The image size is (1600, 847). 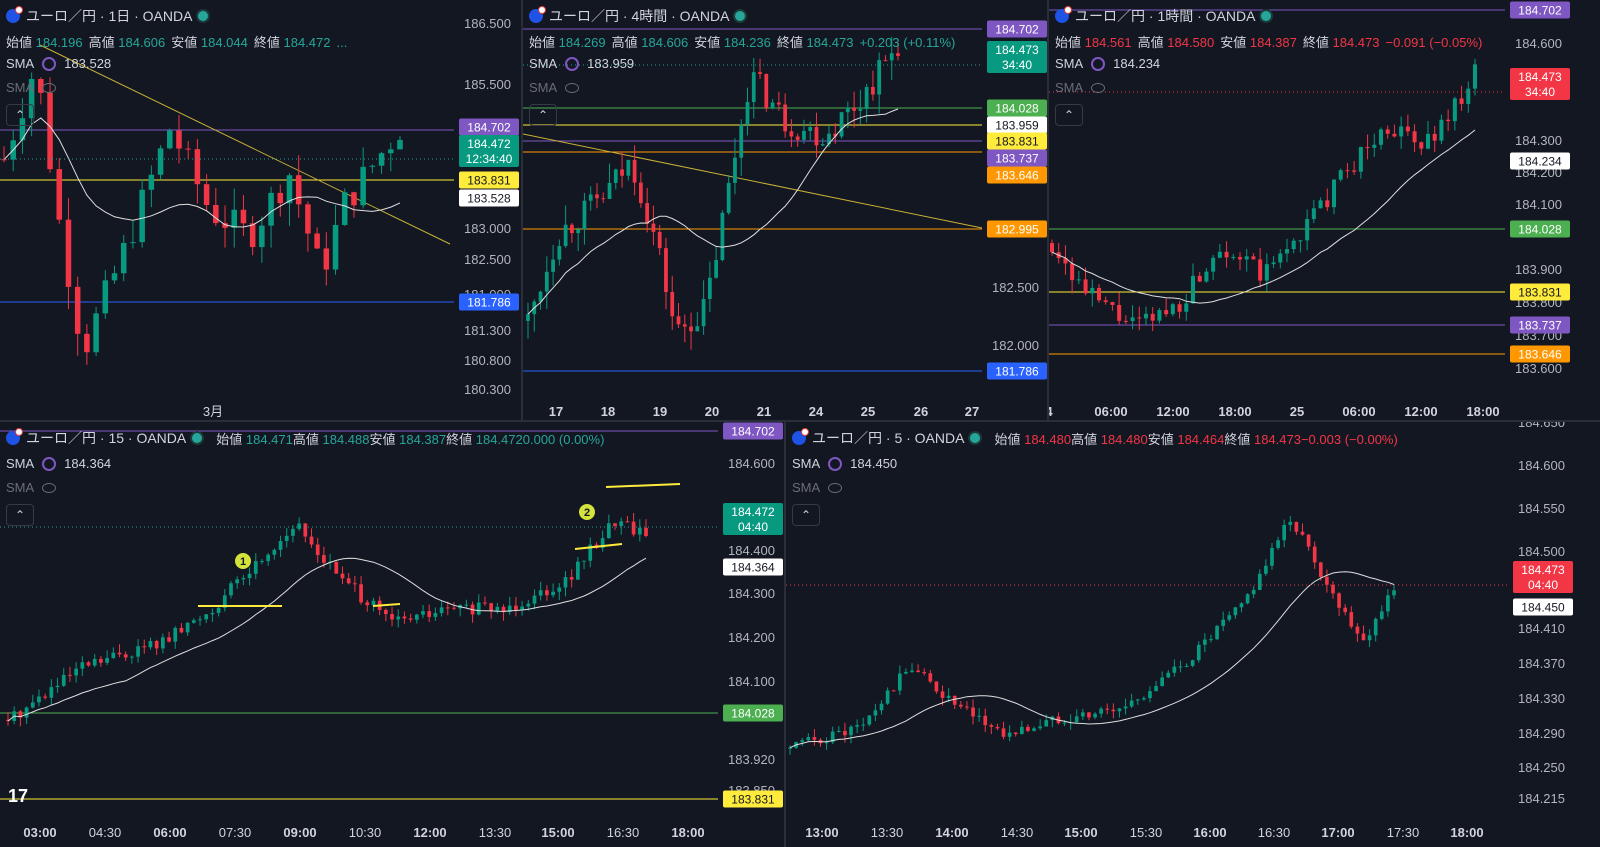 I want to click on sma-indicator: SMA 183.528, so click(x=58, y=63).